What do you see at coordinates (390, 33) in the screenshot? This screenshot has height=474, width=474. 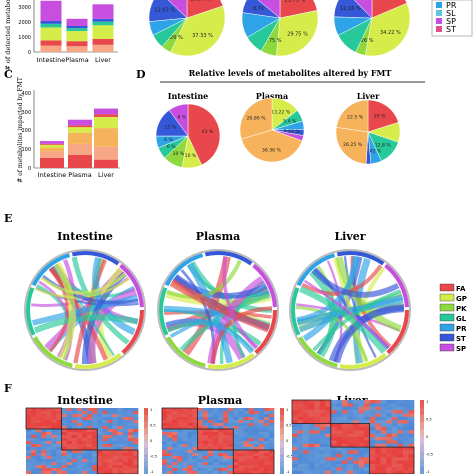 I see `pie-label: 34.22 %` at bounding box center [390, 33].